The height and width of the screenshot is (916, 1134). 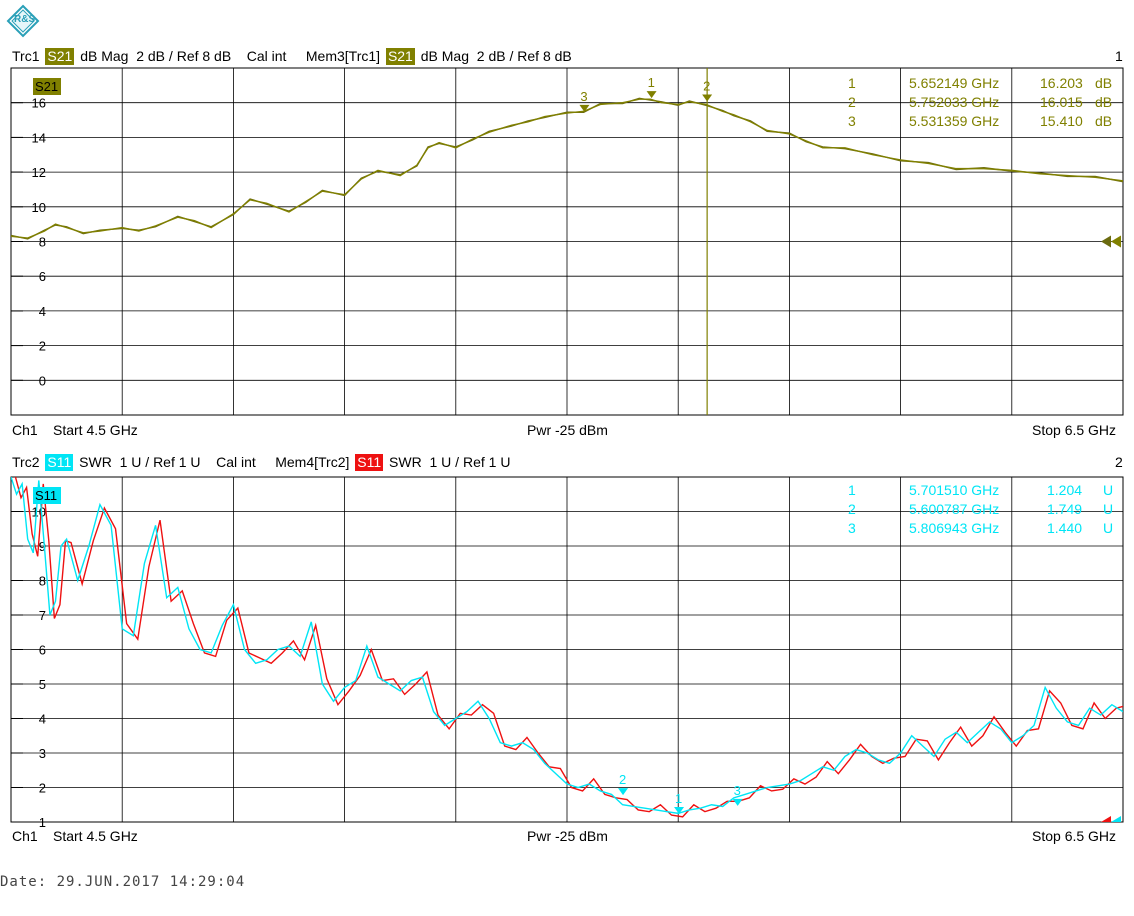 I want to click on marker-table-freq: 5.752033 GHz, so click(x=954, y=102).